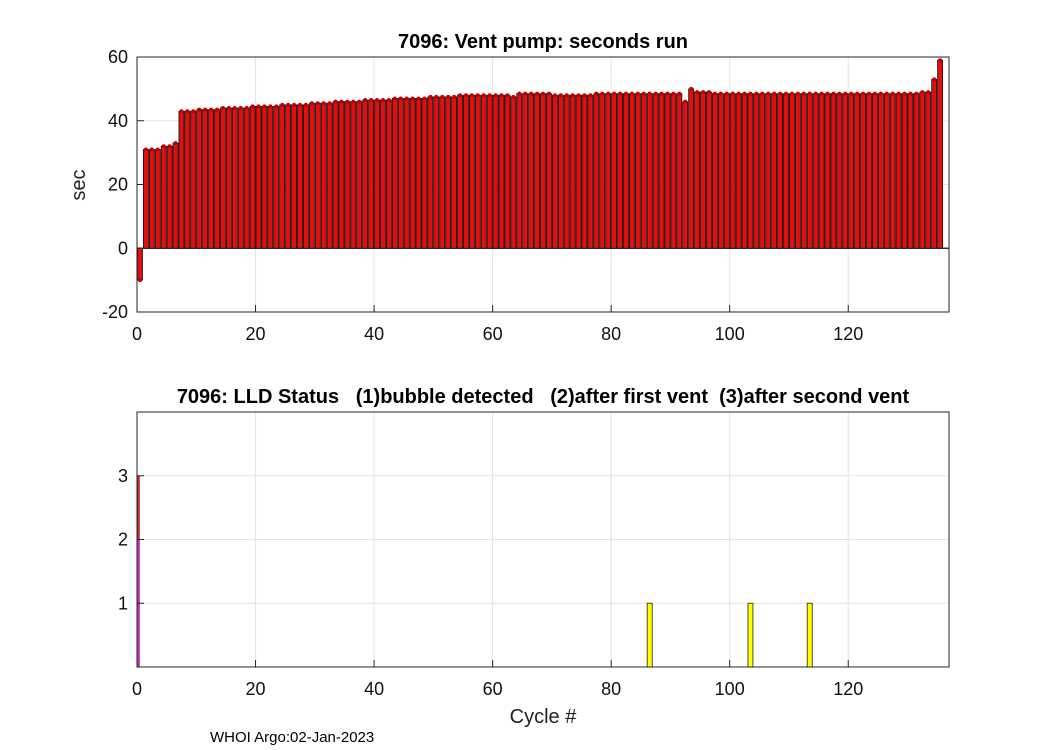 This screenshot has height=750, width=1050. What do you see at coordinates (649, 635) in the screenshot?
I see `lld-status-bar` at bounding box center [649, 635].